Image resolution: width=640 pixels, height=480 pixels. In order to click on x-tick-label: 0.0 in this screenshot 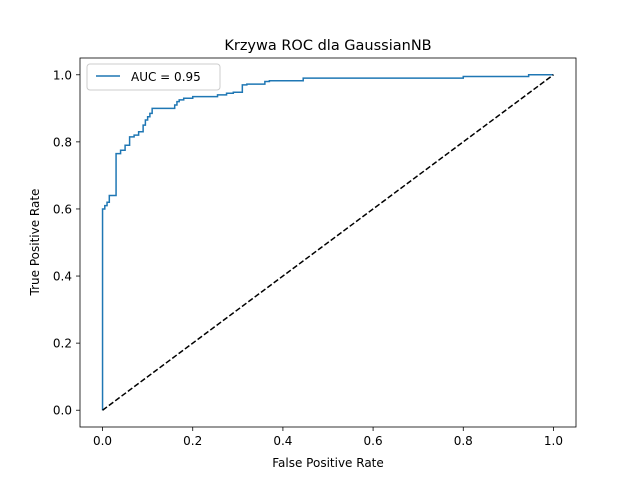, I will do `click(102, 441)`.